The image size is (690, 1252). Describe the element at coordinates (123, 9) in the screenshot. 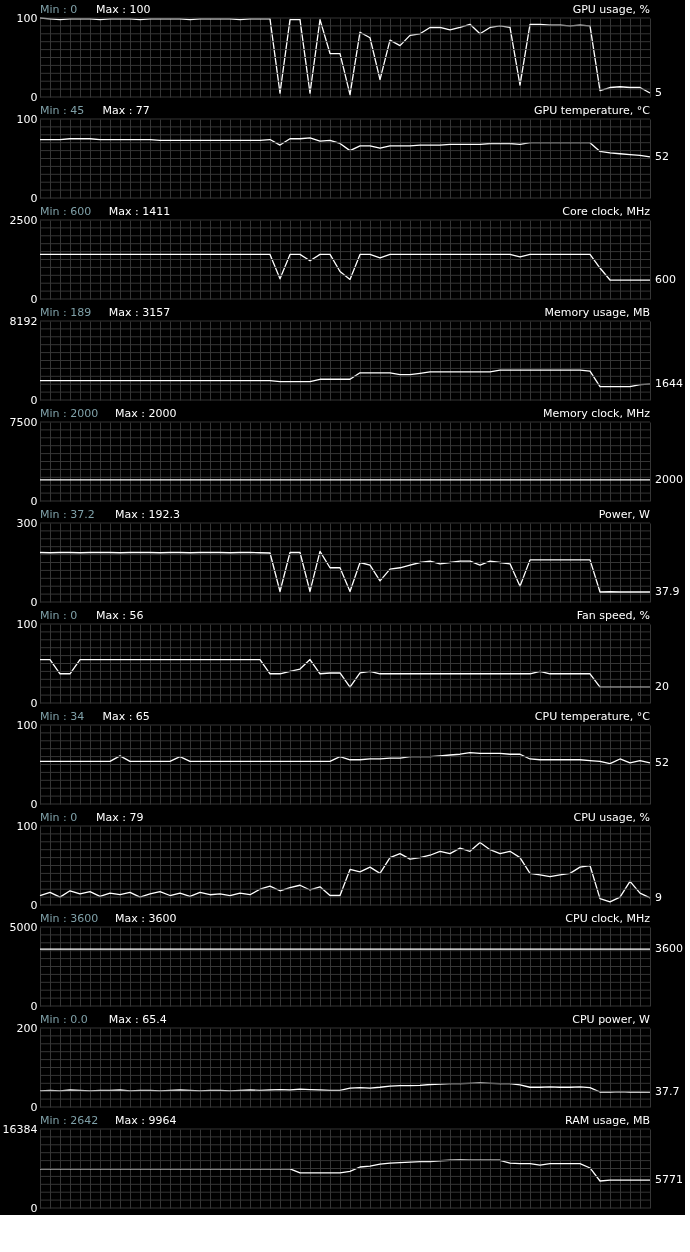

I see `text: Max : 100` at that location.